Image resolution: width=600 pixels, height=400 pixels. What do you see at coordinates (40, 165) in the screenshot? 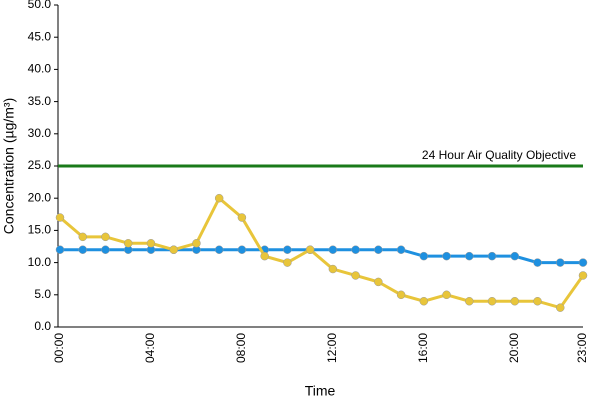
I see `y-tick-label: 25.0` at bounding box center [40, 165].